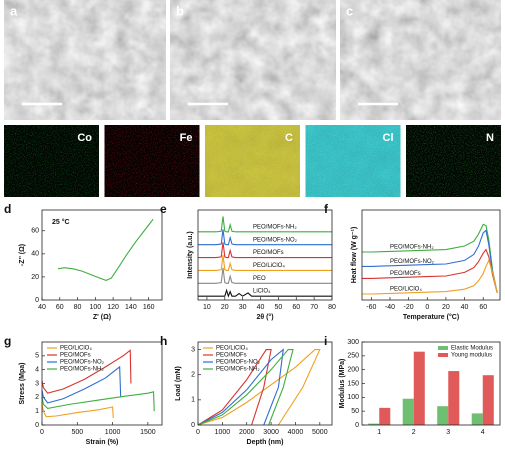 Image resolution: width=505 pixels, height=454 pixels. I want to click on legend-label: Young modulus, so click(471, 356).